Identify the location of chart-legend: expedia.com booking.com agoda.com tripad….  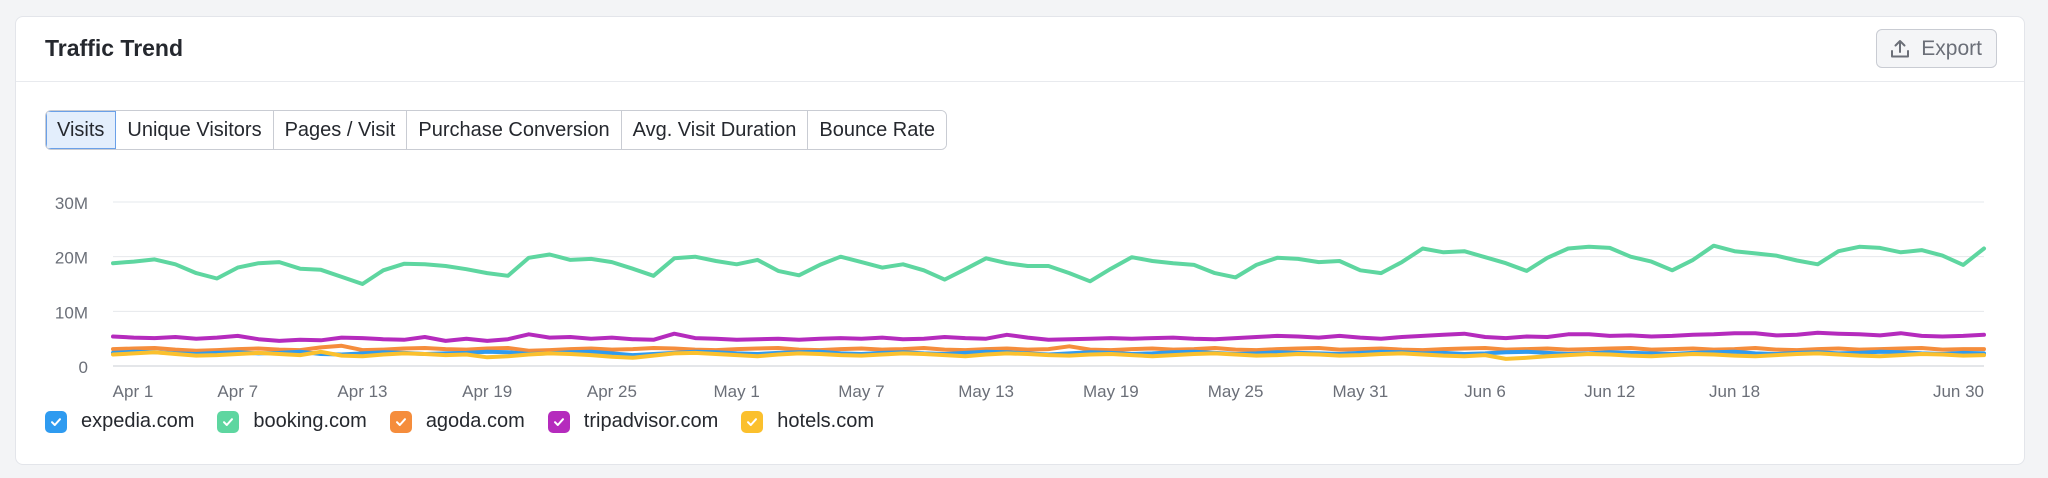
(471, 421).